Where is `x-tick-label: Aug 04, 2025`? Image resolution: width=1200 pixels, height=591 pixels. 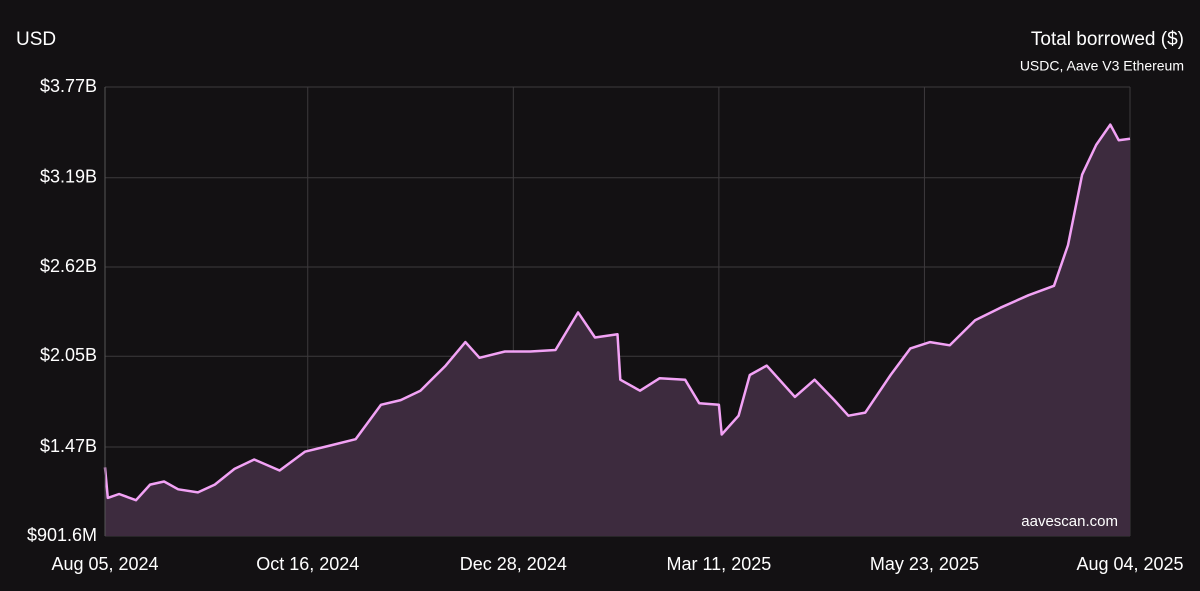 x-tick-label: Aug 04, 2025 is located at coordinates (1129, 564).